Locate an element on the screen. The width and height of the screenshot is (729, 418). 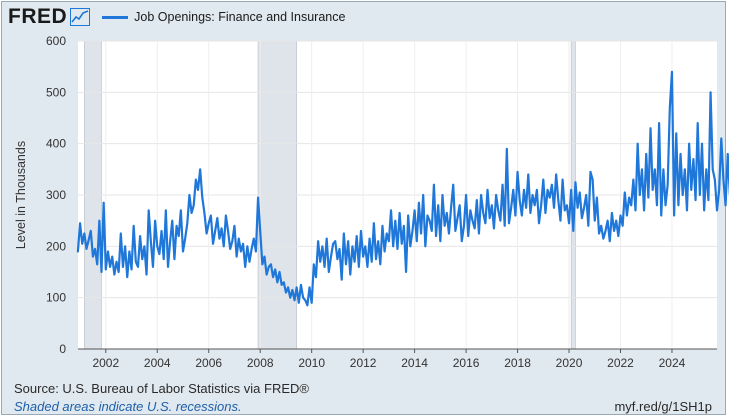
y-tick-label: 200 is located at coordinates (56, 246).